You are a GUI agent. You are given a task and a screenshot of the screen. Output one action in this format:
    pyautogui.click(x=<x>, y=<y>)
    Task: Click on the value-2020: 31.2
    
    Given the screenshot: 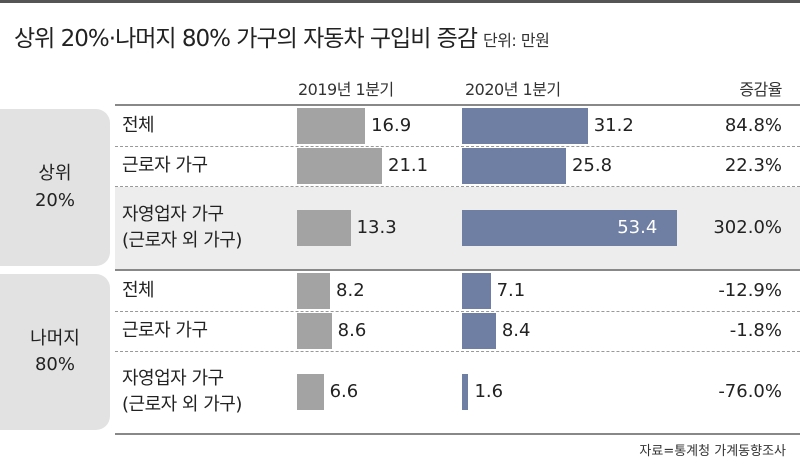 What is the action you would take?
    pyautogui.click(x=613, y=125)
    